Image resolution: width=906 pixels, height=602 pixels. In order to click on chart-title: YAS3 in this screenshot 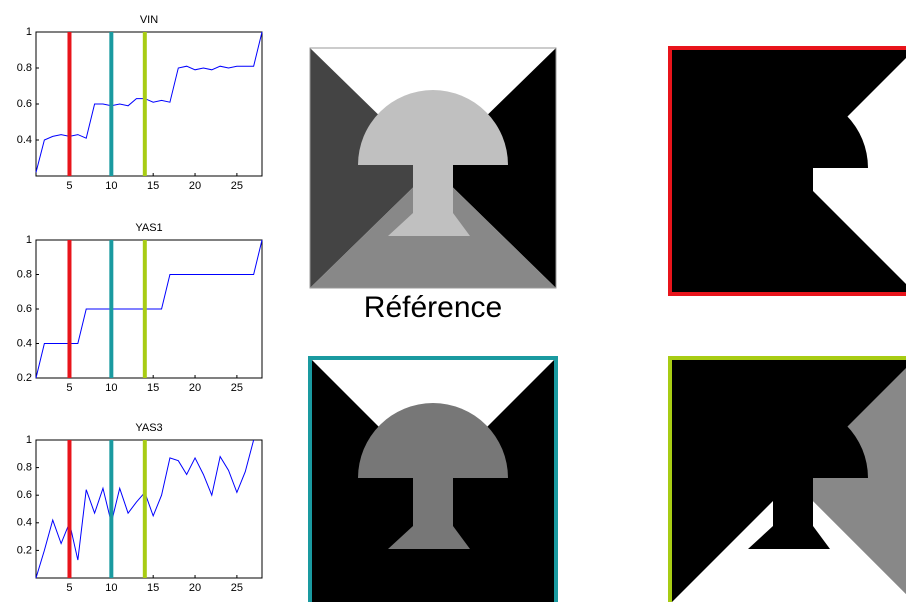, I will do `click(148, 428)`.